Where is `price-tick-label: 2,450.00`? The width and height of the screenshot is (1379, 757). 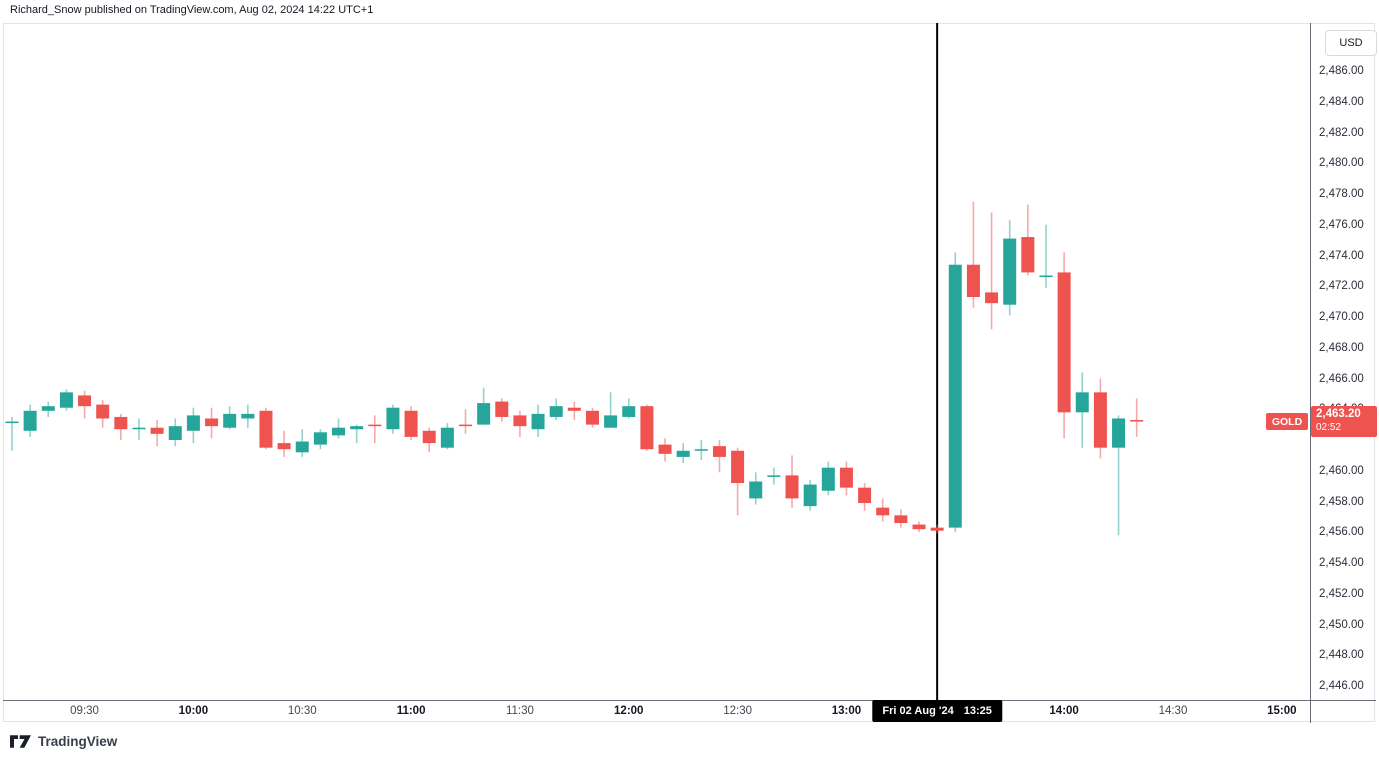 price-tick-label: 2,450.00 is located at coordinates (1341, 624).